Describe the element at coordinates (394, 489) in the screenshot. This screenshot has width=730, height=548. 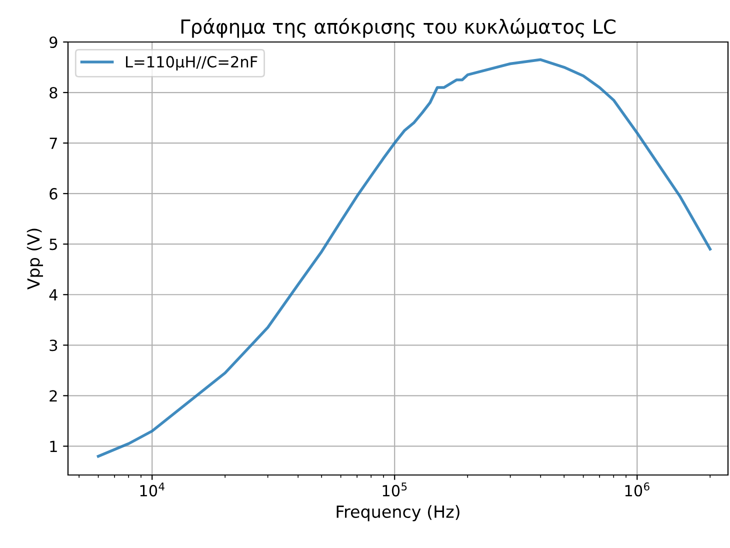
I see `x-tick-label: 10$^{5}$` at that location.